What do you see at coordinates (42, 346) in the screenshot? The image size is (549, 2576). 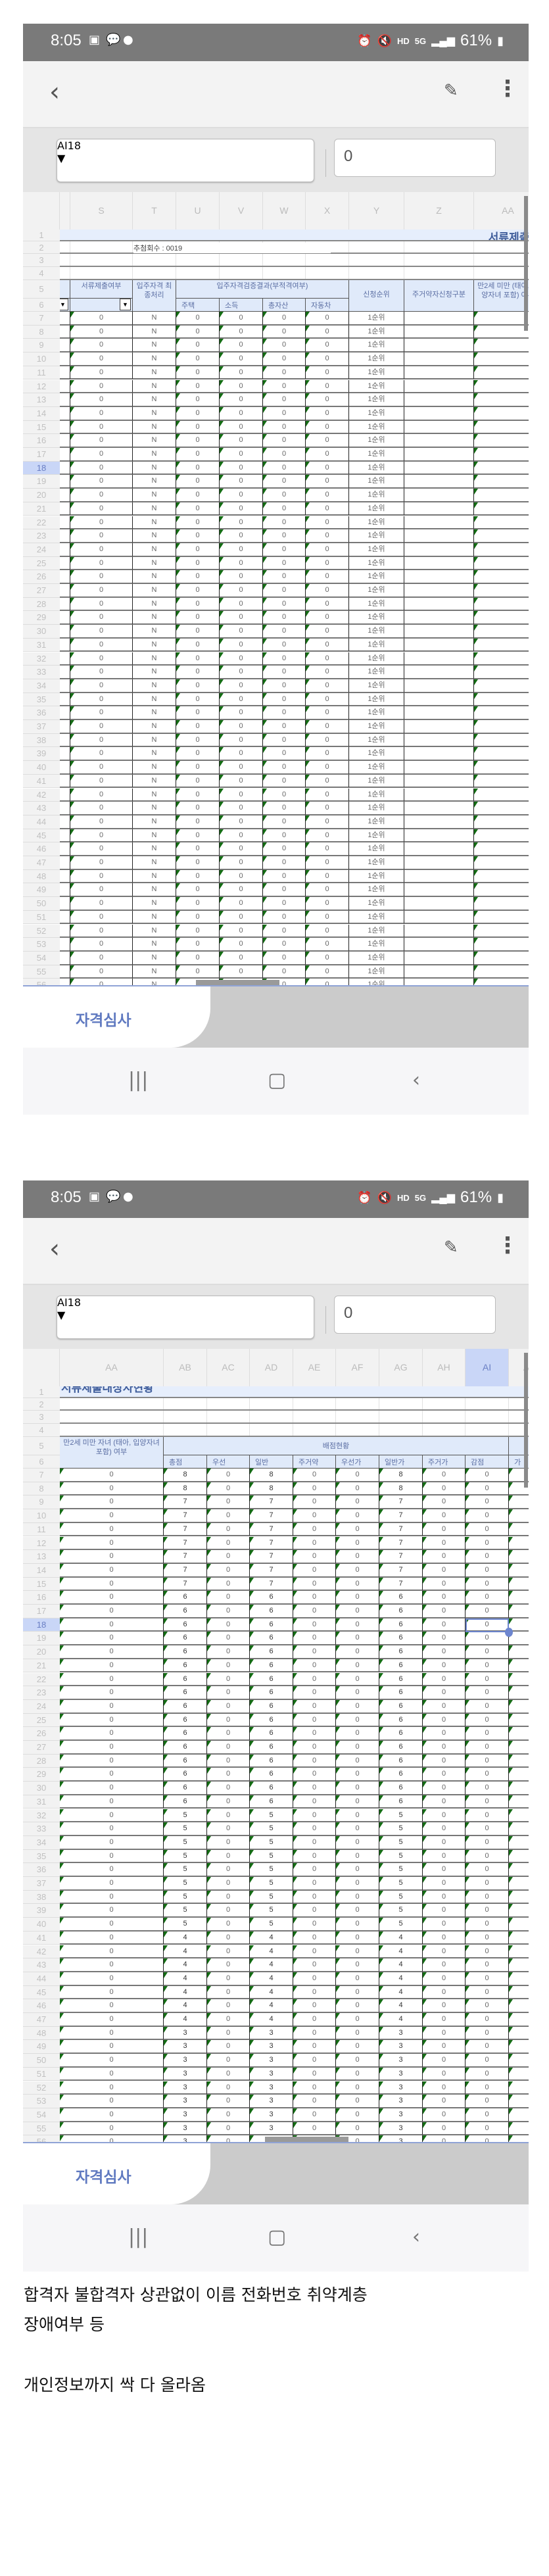 I see `row-header: 9` at bounding box center [42, 346].